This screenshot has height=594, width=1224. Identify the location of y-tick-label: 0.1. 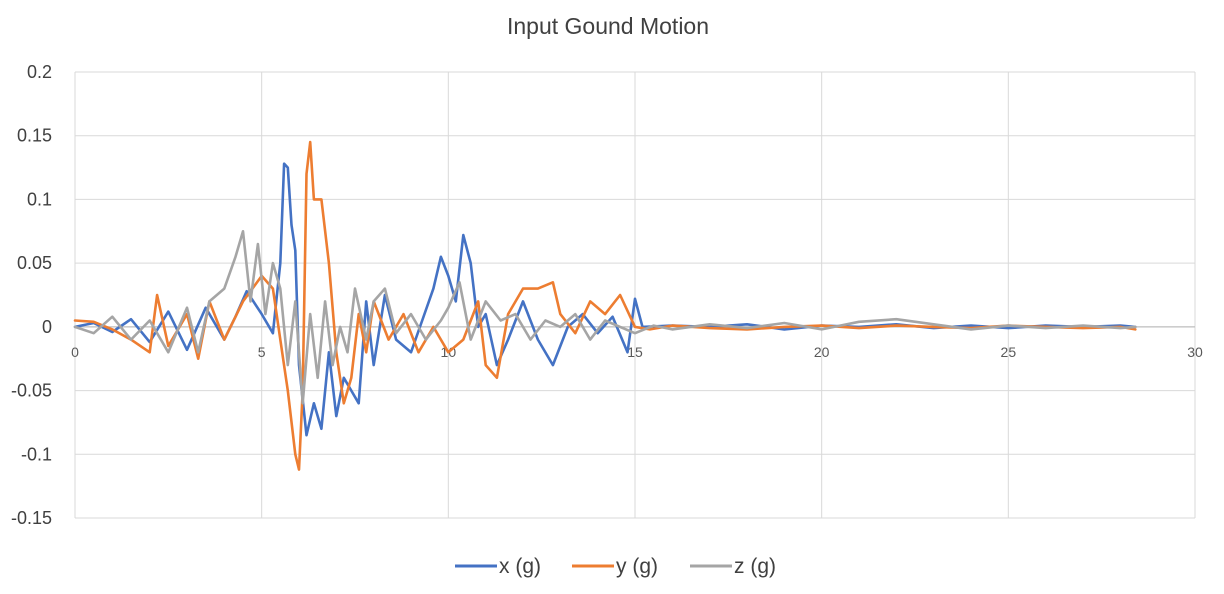
(39, 199).